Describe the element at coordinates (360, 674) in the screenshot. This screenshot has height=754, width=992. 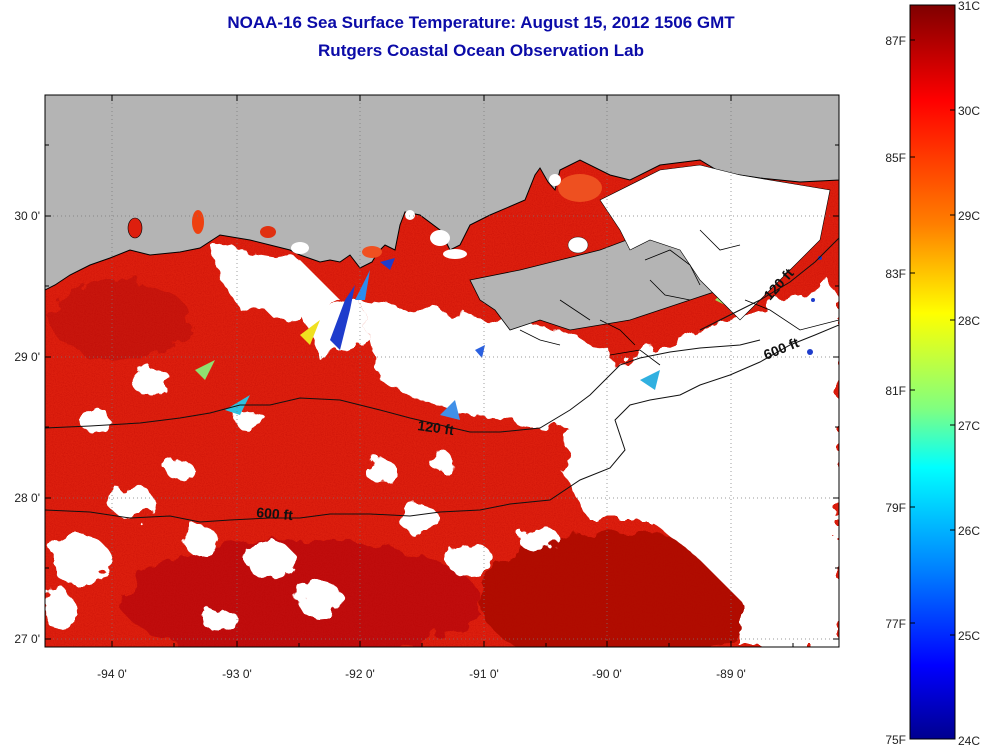
I see `lon-label: -92 0'` at that location.